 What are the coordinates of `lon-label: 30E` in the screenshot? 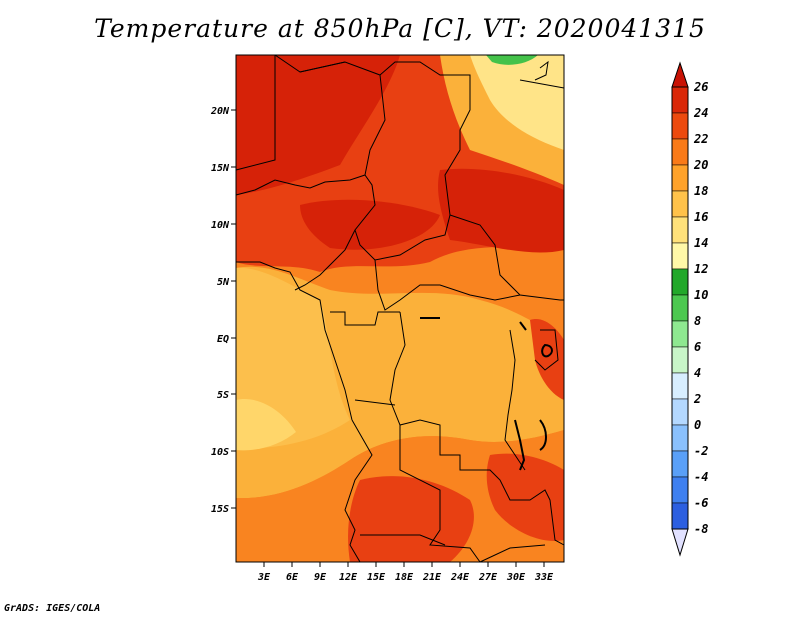 It's located at (516, 577).